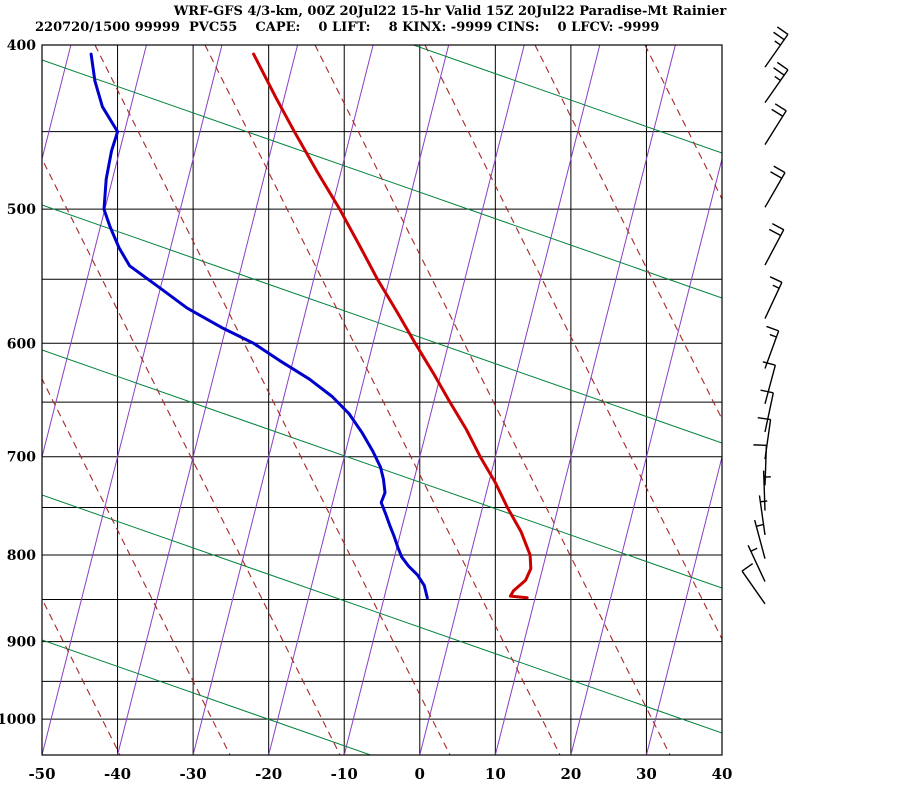  What do you see at coordinates (765, 315) in the screenshot?
I see `wind-barb-column` at bounding box center [765, 315].